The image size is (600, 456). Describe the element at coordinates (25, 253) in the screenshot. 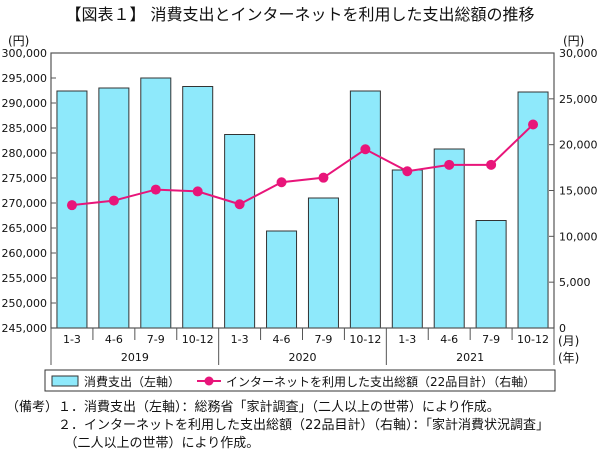

I see `left-tick-label: 260,000` at that location.